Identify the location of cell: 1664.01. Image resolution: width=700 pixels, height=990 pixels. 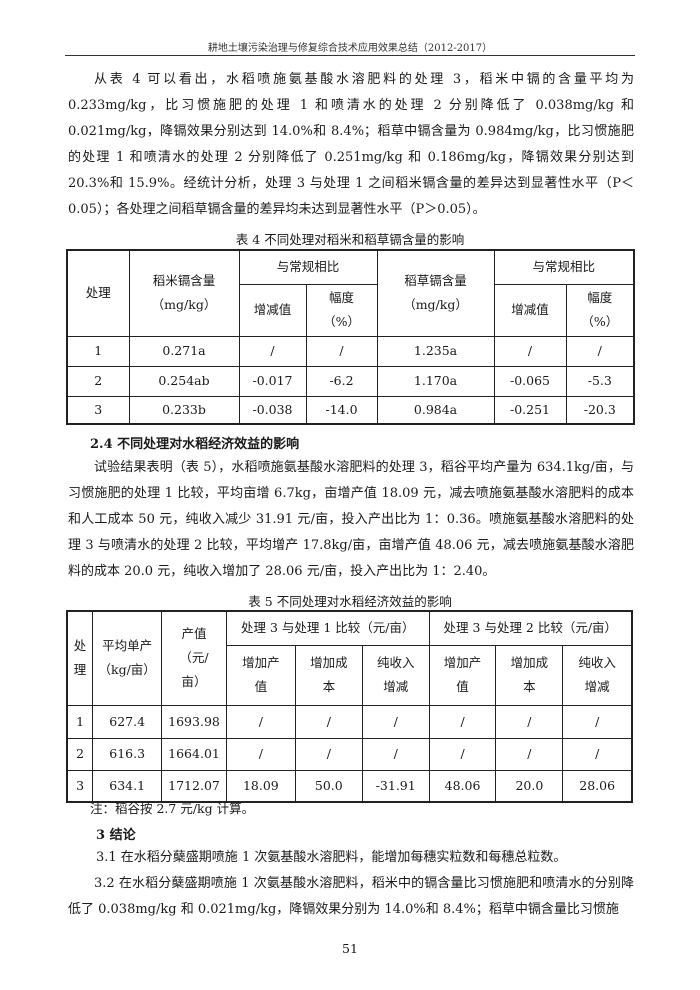
(194, 754).